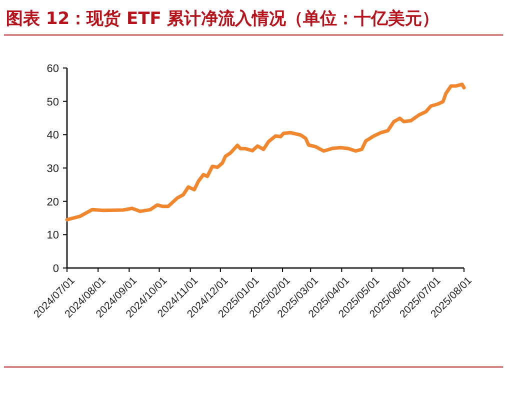 The image size is (507, 399). Describe the element at coordinates (223, 19) in the screenshot. I see `chart-title: 图表 12：现货 ETF 累计净流入情况（单位：十亿美元）` at that location.